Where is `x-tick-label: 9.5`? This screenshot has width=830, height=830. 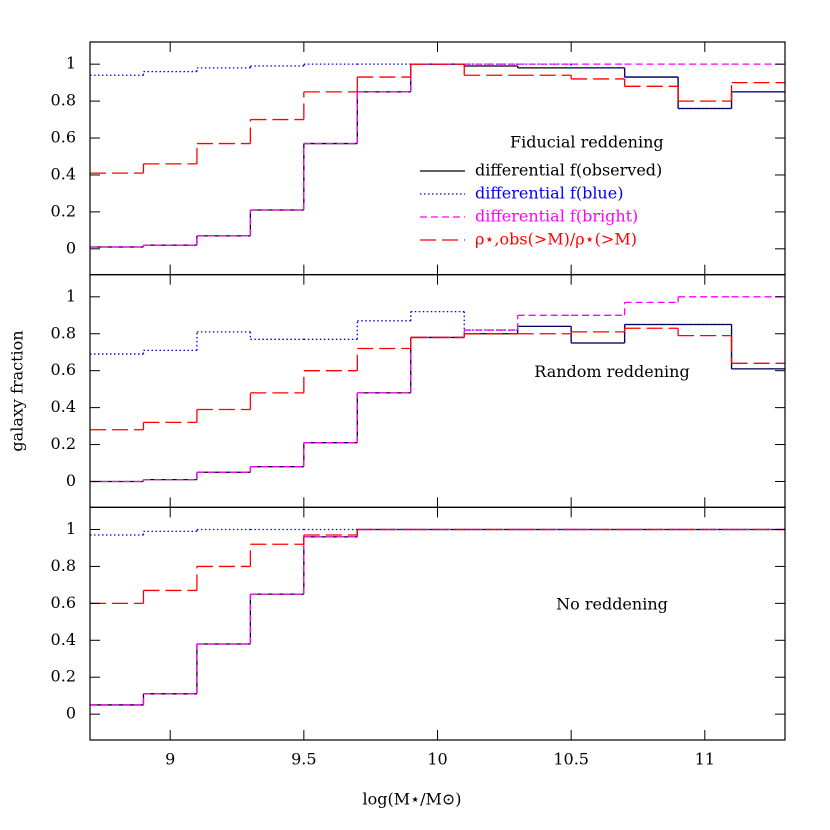
x-tick-label: 9.5 is located at coordinates (303, 759).